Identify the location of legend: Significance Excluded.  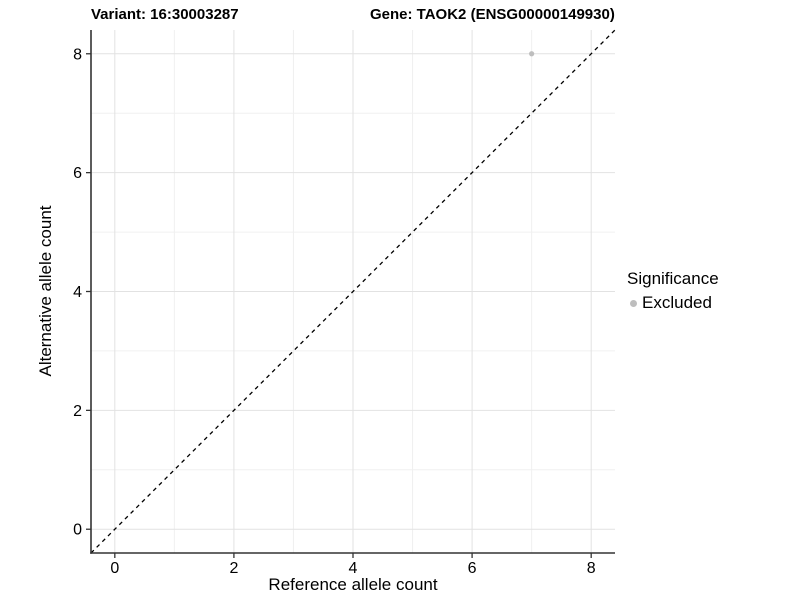
(673, 291).